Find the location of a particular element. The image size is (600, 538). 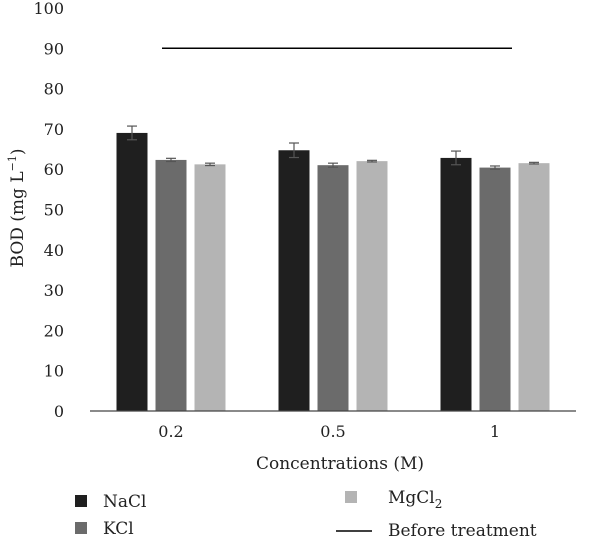

y-axis-title-superscript: −1 is located at coordinates (12, 163).